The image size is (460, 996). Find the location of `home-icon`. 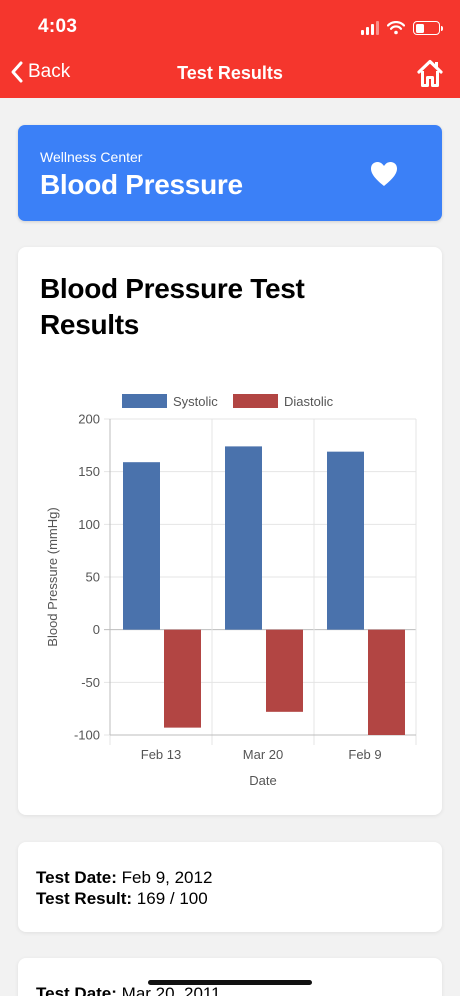

home-icon is located at coordinates (430, 73).